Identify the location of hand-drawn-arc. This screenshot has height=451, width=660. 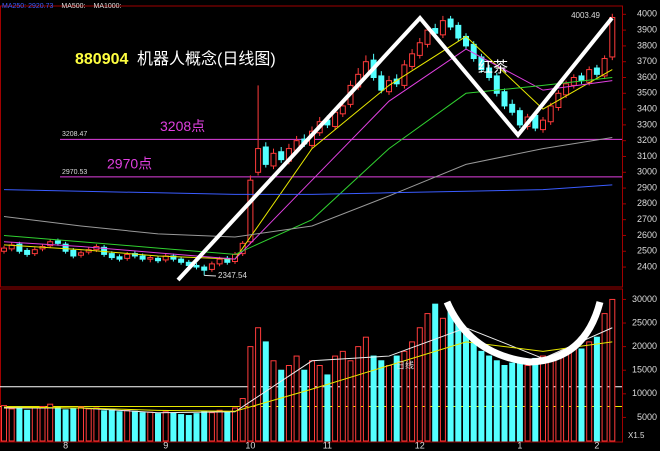
(523, 333).